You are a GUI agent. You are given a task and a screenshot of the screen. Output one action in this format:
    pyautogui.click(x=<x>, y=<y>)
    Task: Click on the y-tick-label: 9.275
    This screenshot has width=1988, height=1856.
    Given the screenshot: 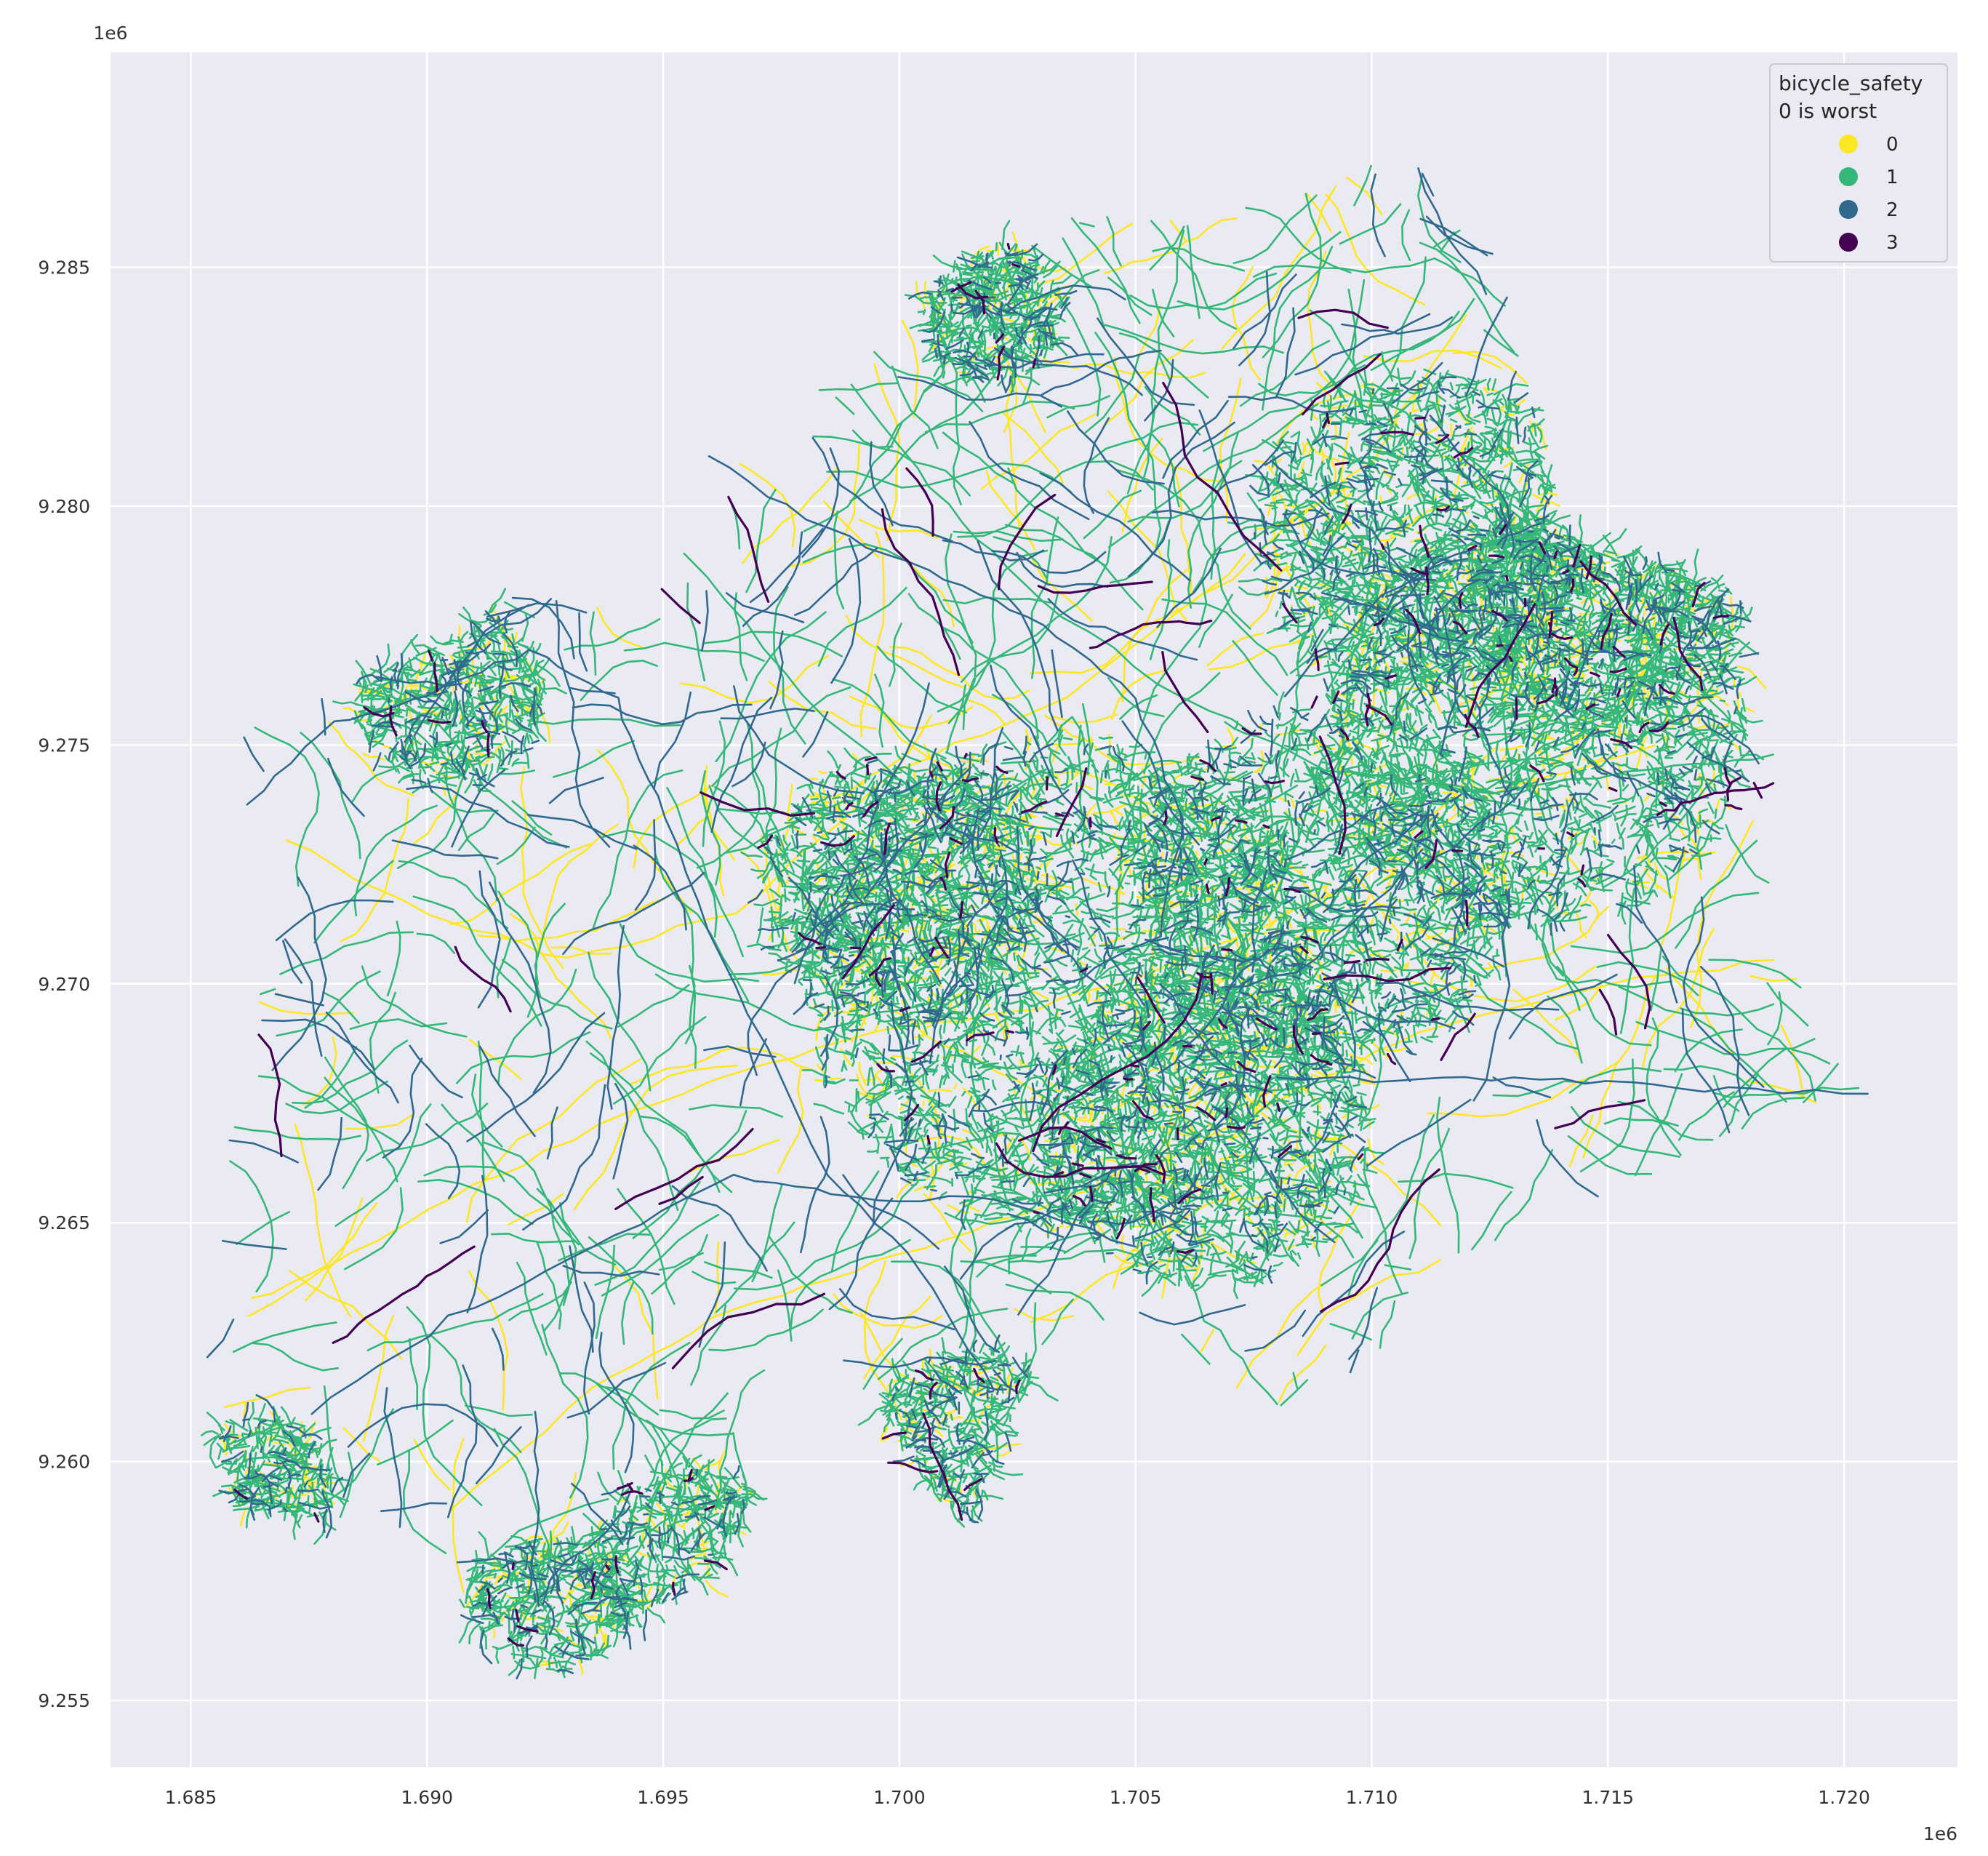 What is the action you would take?
    pyautogui.click(x=64, y=745)
    